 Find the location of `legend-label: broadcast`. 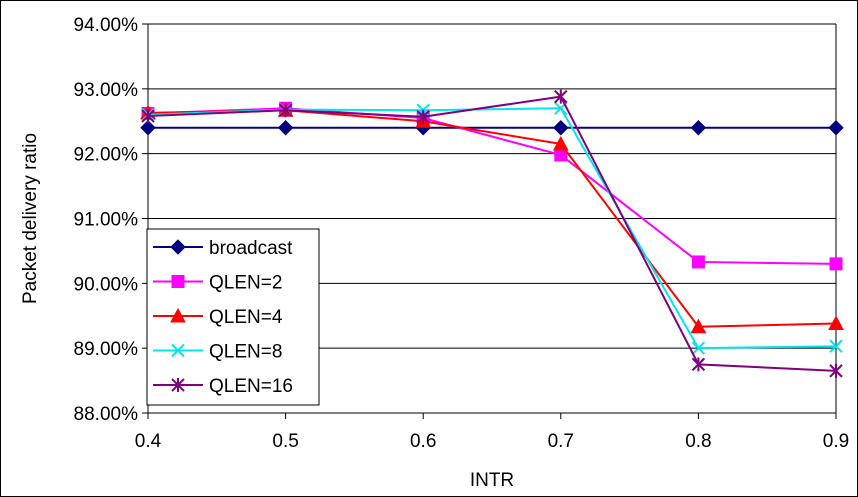

legend-label: broadcast is located at coordinates (251, 248).